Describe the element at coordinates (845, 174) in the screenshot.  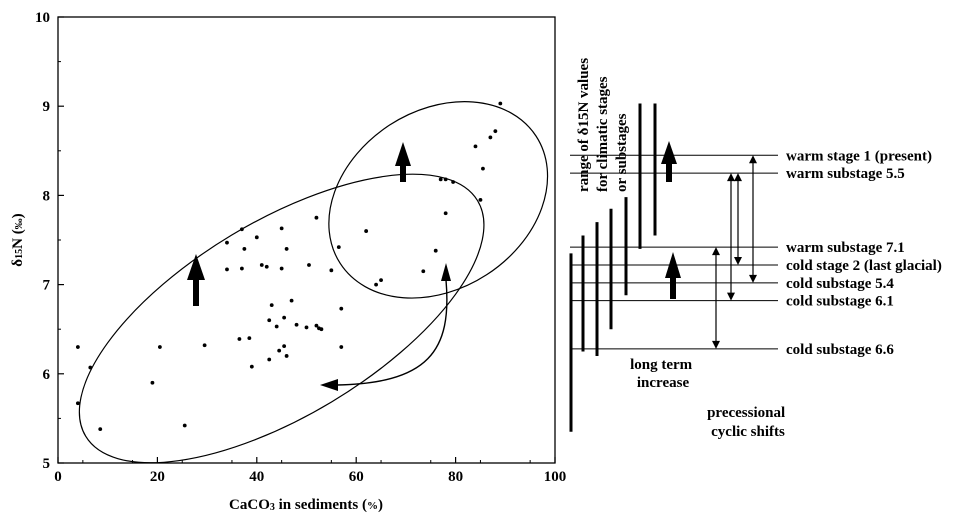
I see `stage-label: warm substage 5.5` at that location.